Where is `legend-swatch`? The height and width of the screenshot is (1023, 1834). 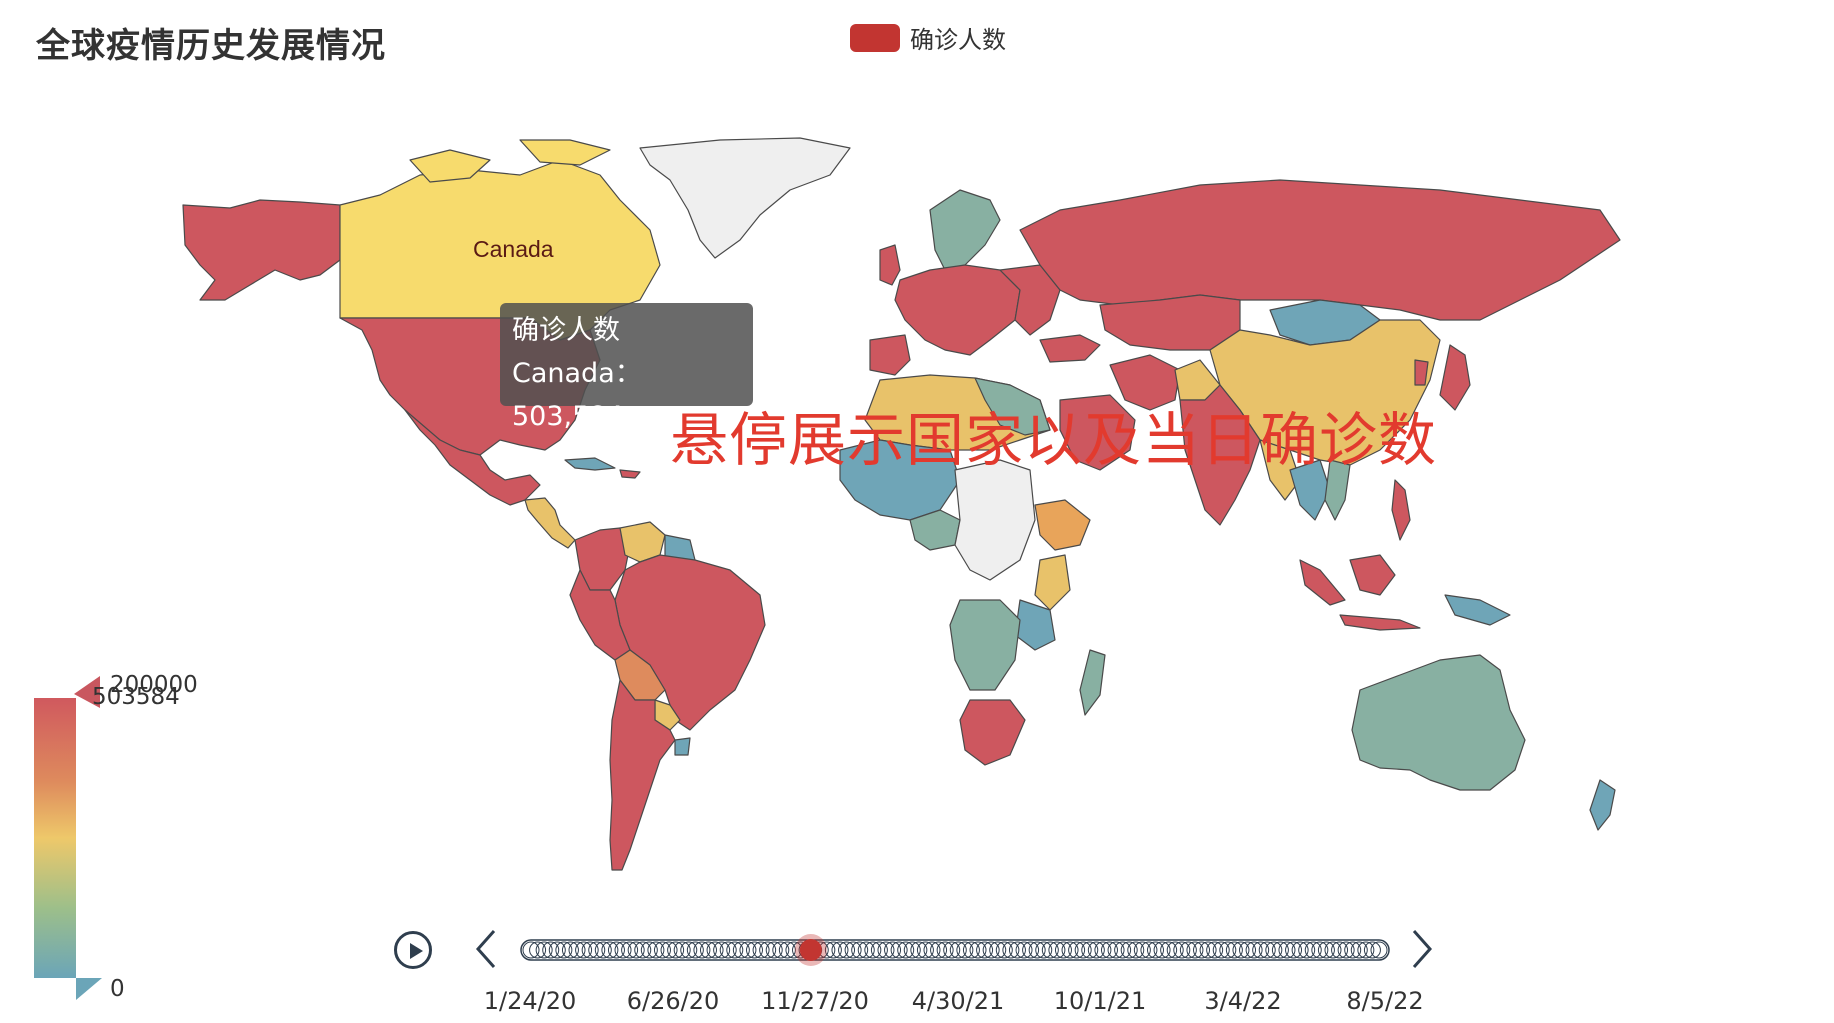 legend-swatch is located at coordinates (875, 37).